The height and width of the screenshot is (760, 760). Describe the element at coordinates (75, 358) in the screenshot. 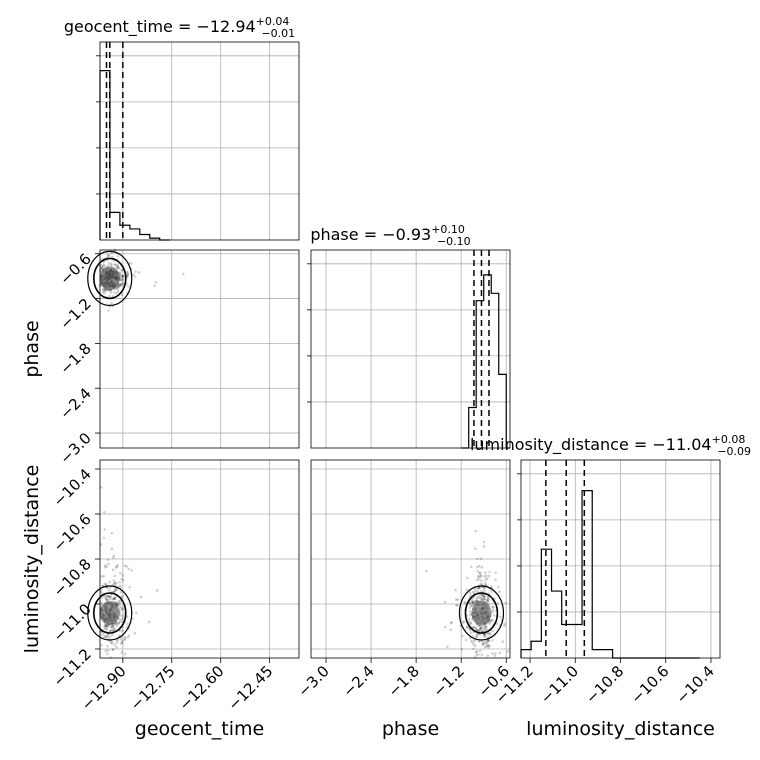

I see `y-tick-label: −1.8` at that location.